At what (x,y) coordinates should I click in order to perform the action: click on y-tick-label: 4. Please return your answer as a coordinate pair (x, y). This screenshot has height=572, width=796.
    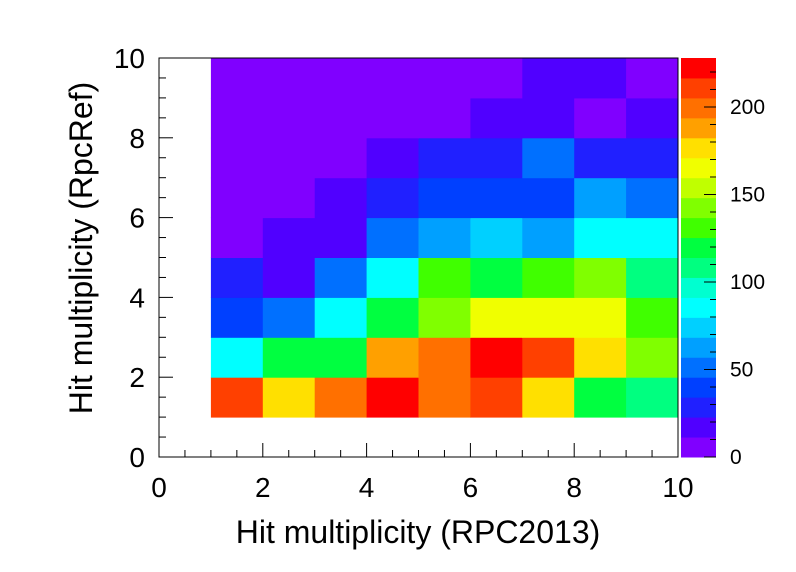
    Looking at the image, I should click on (137, 297).